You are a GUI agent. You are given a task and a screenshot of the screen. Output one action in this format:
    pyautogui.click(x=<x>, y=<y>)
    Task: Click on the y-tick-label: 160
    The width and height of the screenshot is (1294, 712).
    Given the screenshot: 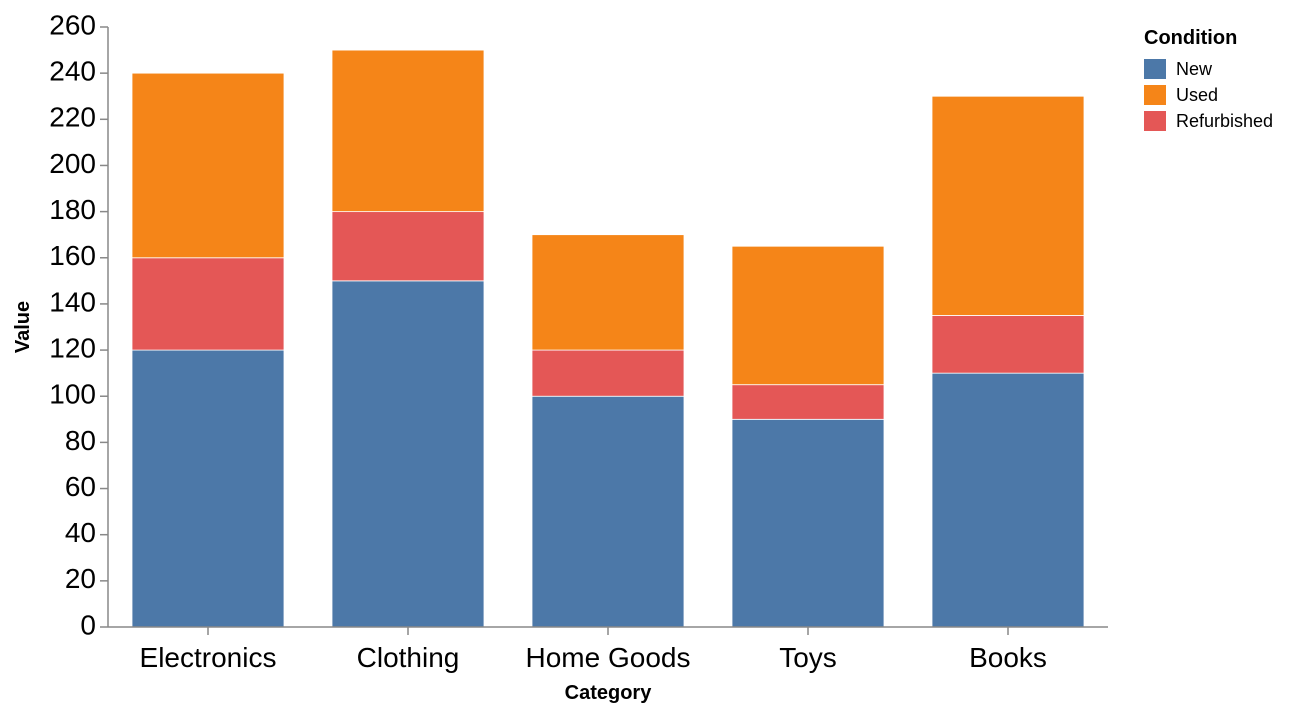 What is the action you would take?
    pyautogui.click(x=72, y=255)
    